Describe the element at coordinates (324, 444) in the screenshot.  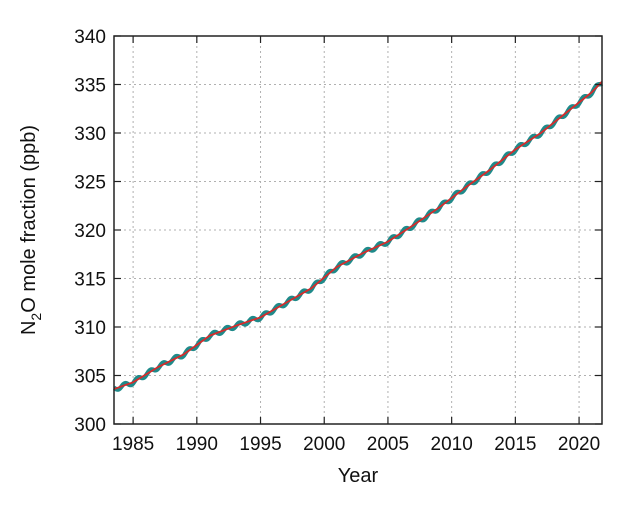
I see `x-tick-label: 2000` at that location.